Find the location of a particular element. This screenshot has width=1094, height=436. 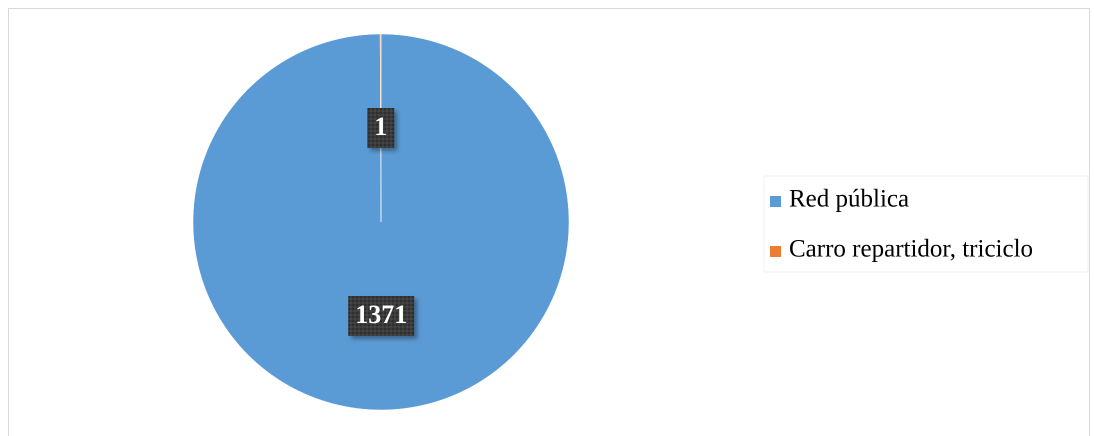

legend-label: Red pública is located at coordinates (849, 199).